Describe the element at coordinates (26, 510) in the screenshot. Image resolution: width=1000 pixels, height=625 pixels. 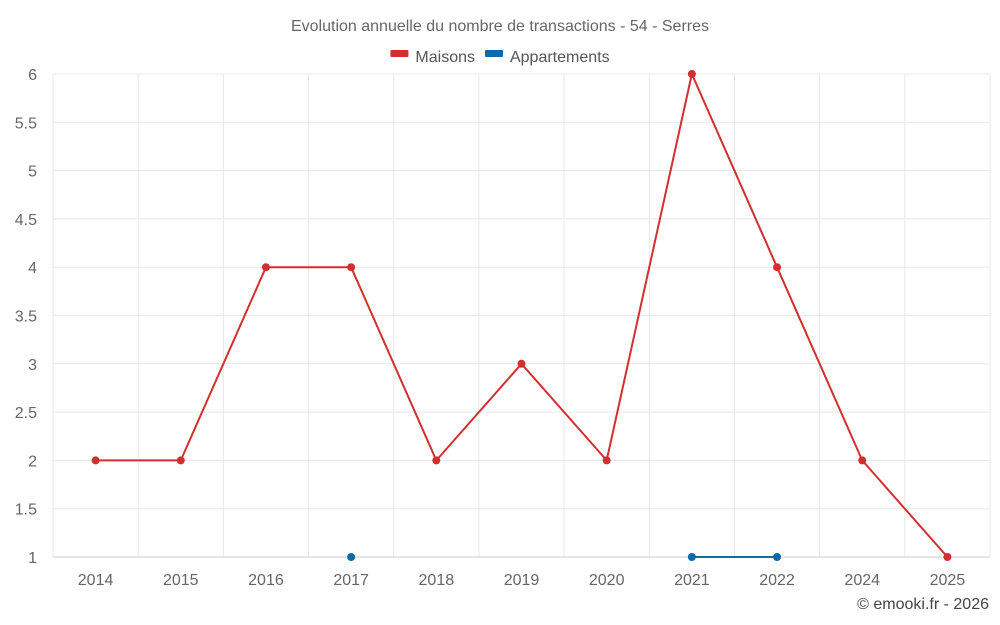
I see `y-tick-label: 1.5` at that location.